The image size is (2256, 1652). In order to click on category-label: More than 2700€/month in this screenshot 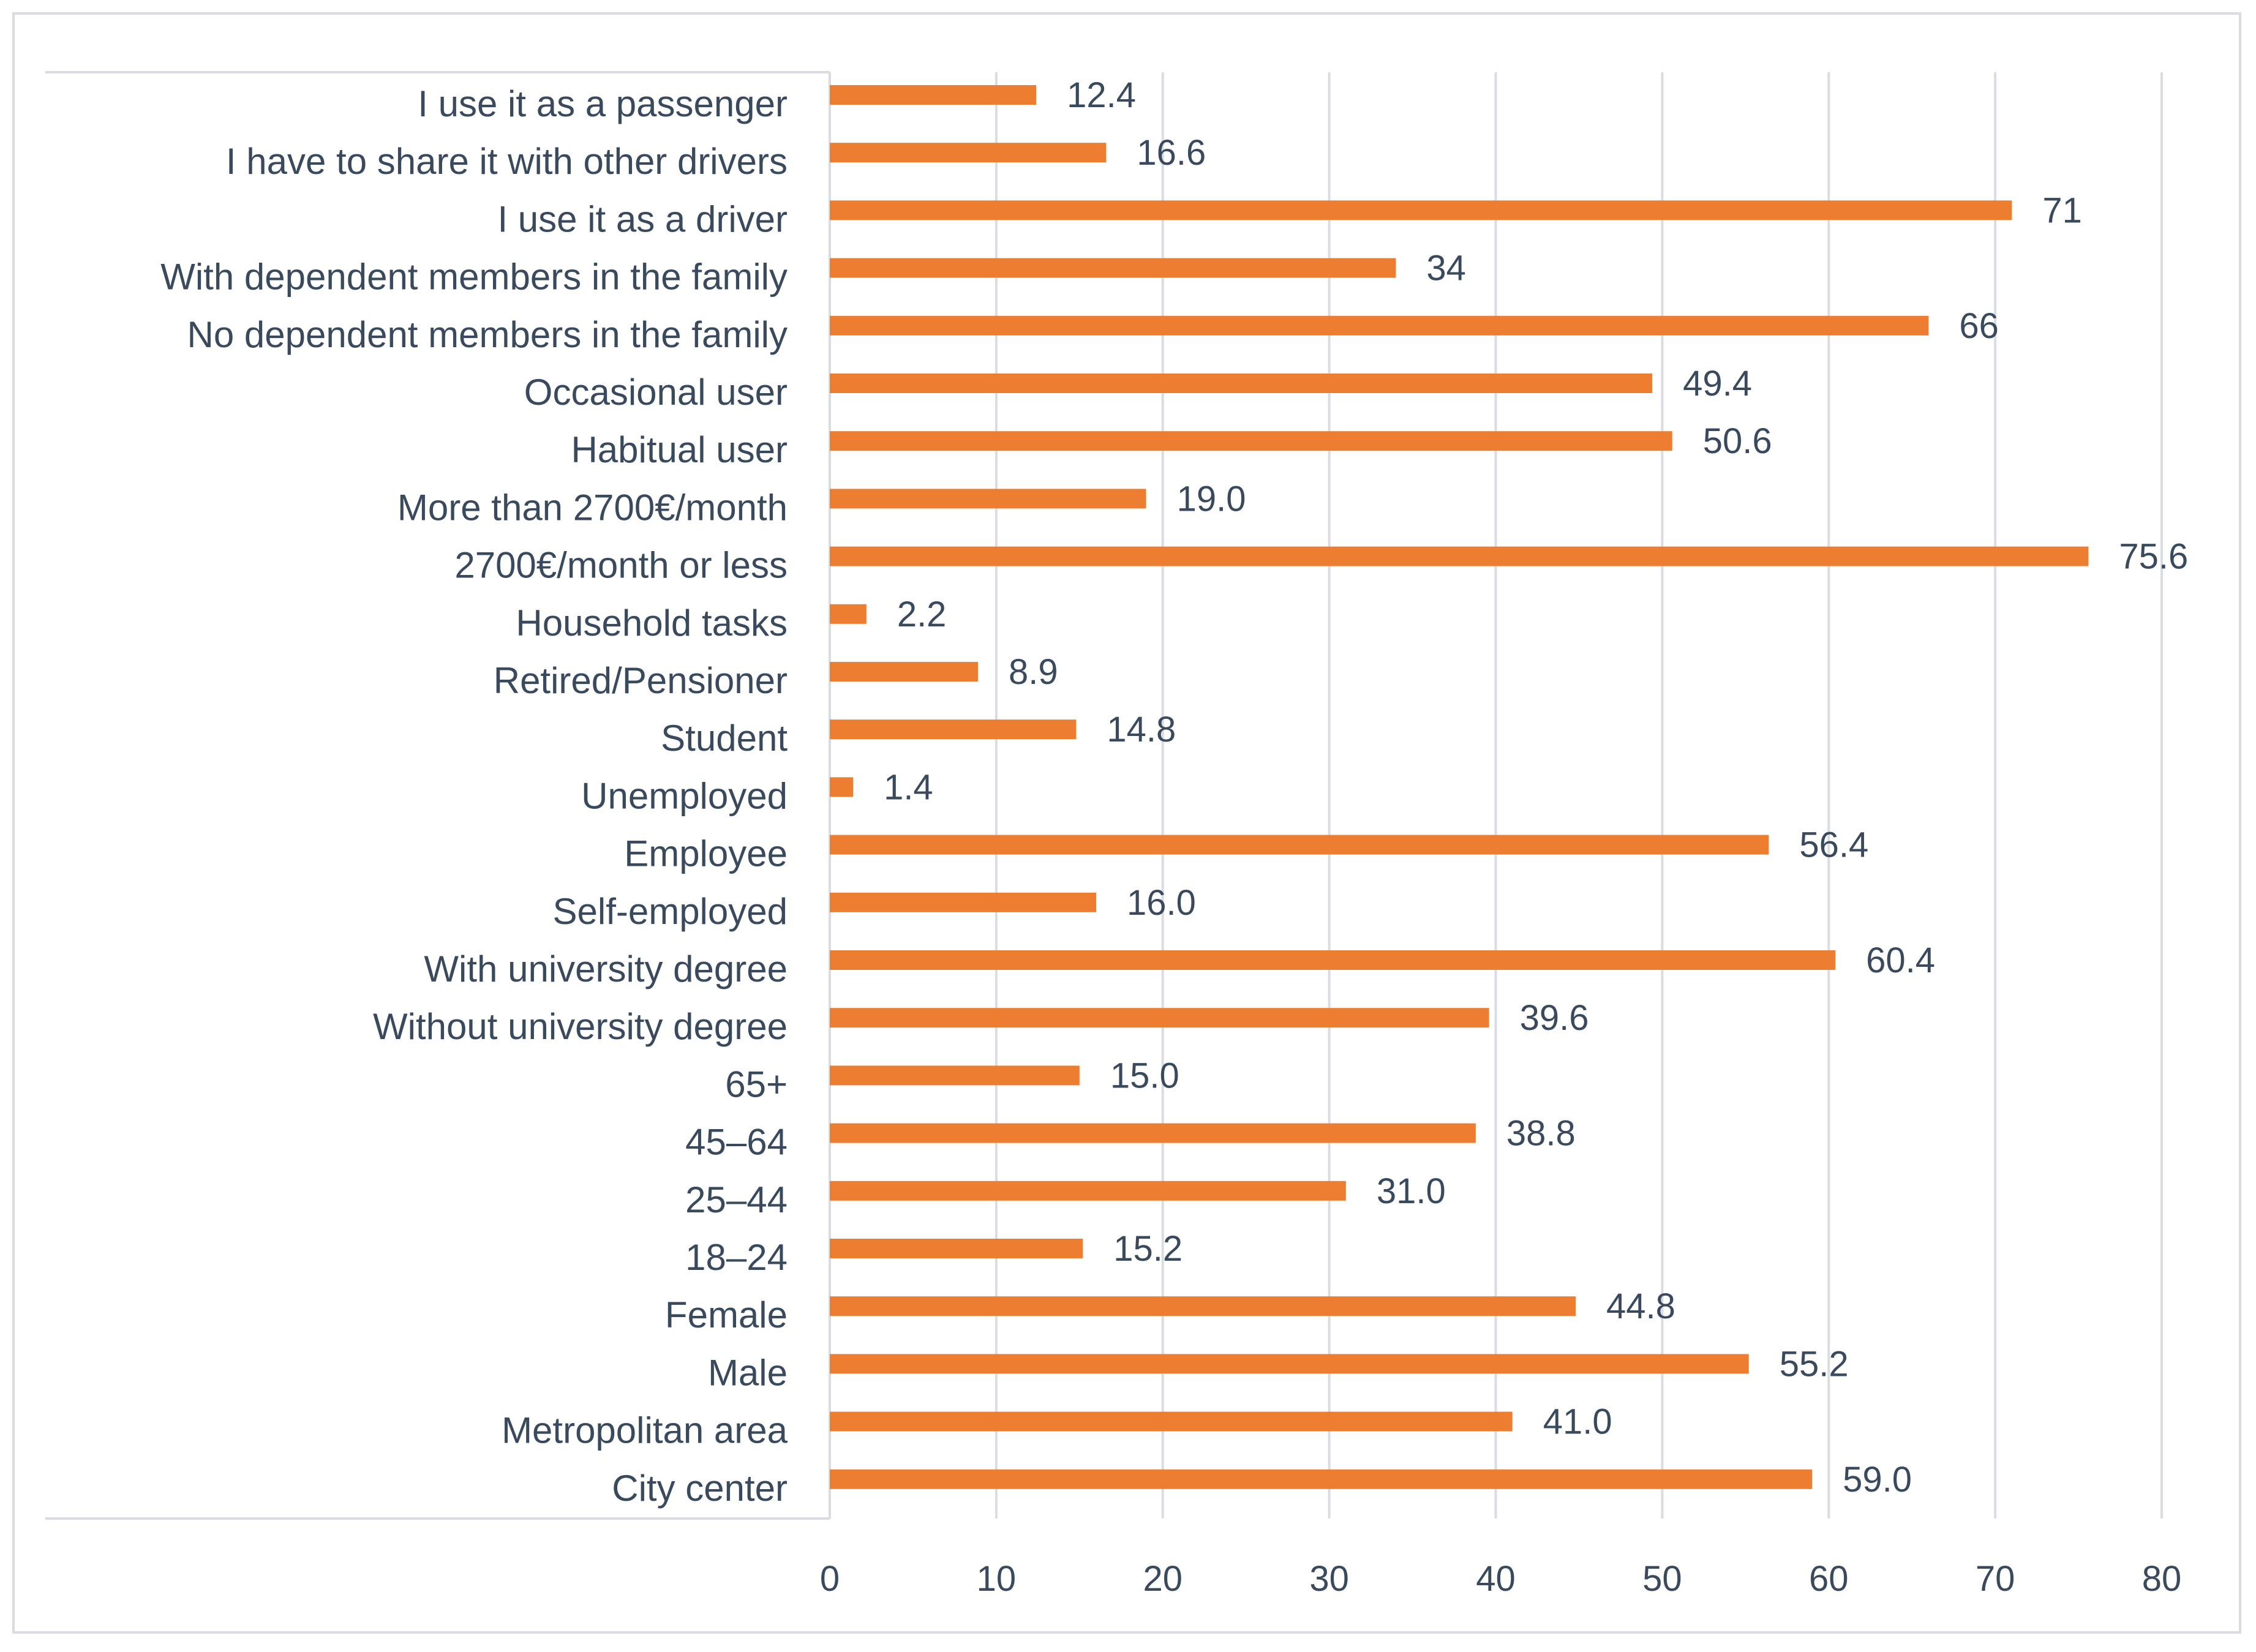, I will do `click(593, 507)`.